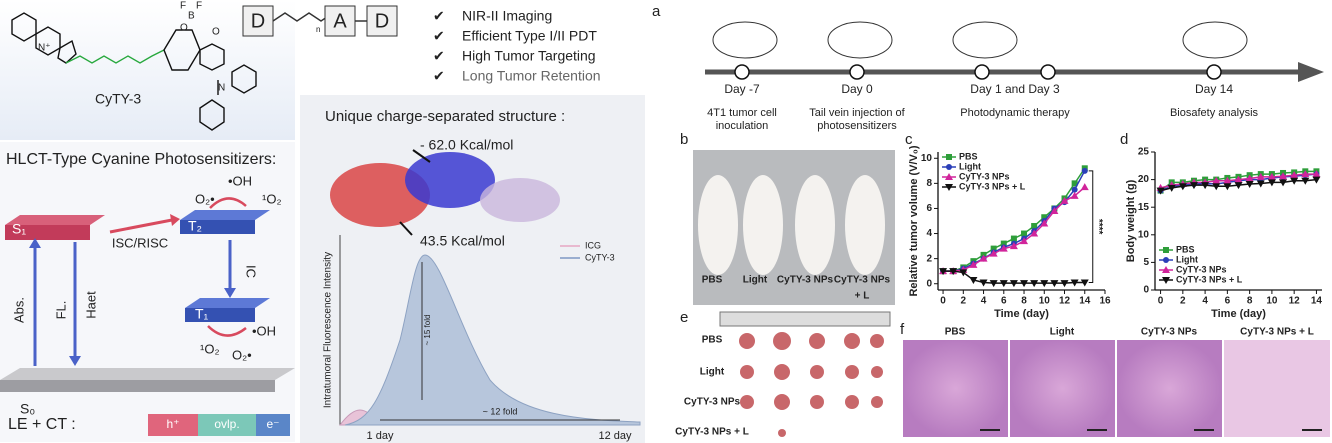 This screenshot has width=1332, height=443. I want to click on significance-bracket, so click(1091, 226).